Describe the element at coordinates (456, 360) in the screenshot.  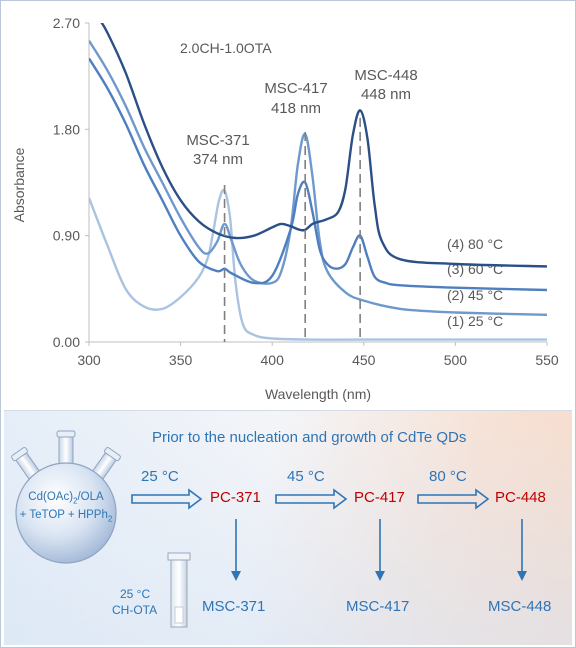
I see `x-tick-label: 500` at that location.